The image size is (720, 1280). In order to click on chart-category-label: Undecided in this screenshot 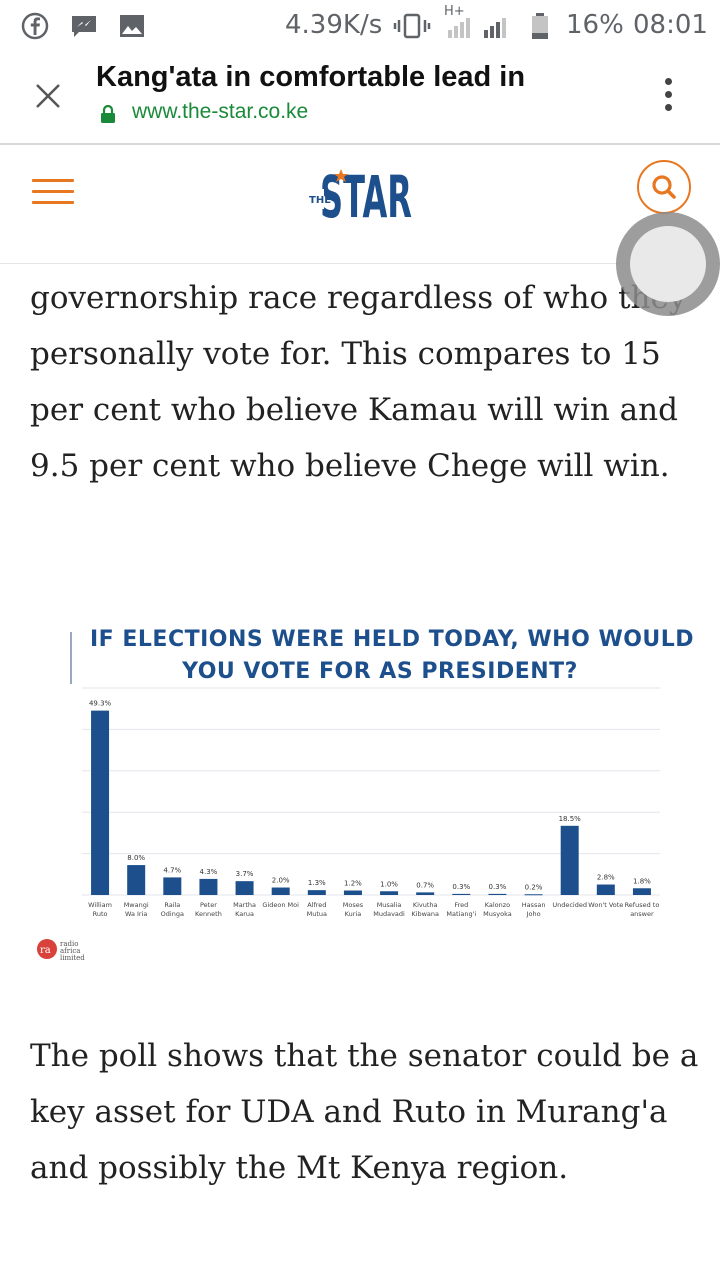, I will do `click(569, 905)`.